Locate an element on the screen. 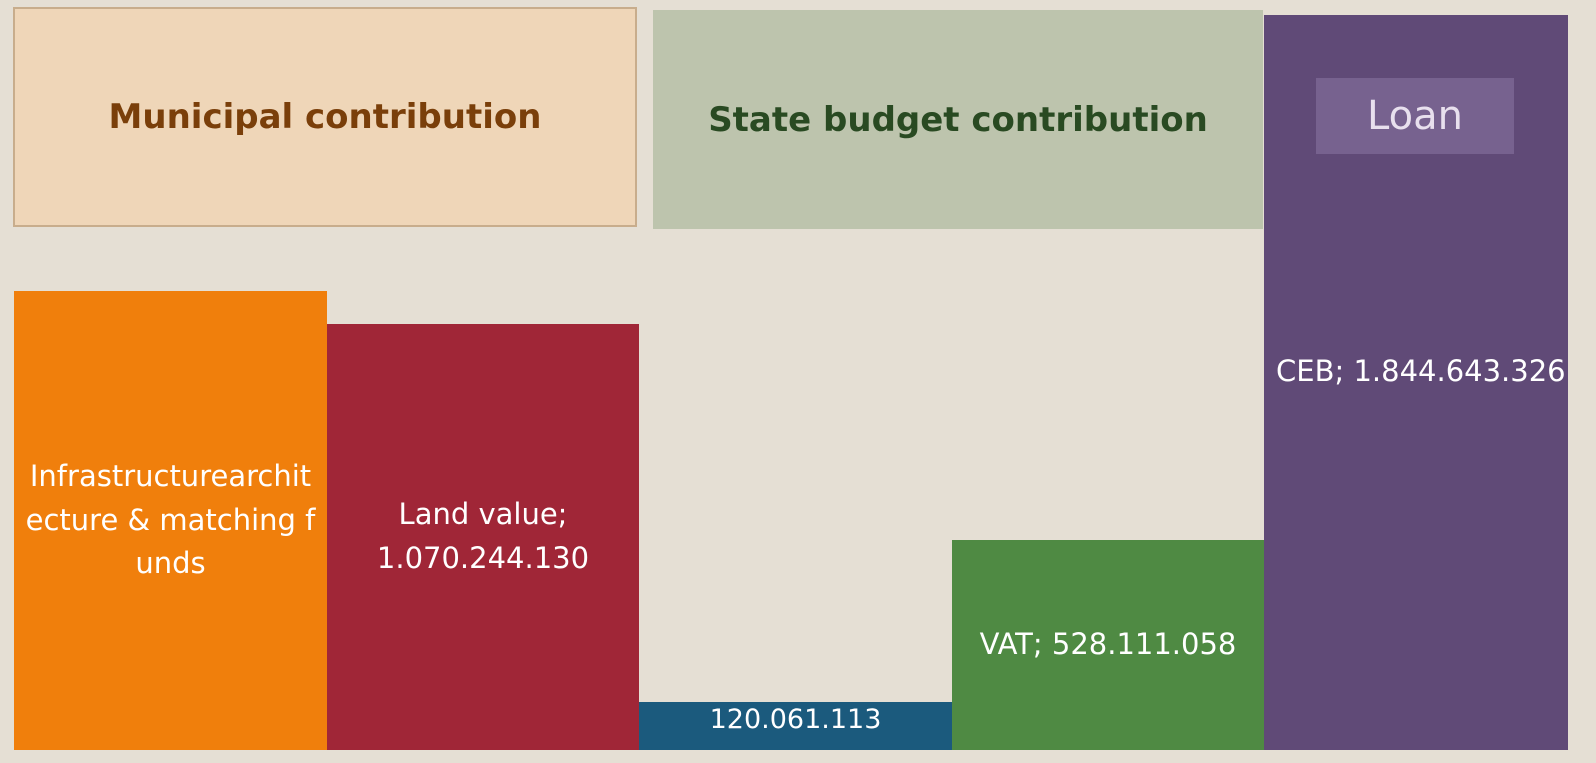  label: Loan is located at coordinates (1415, 116).